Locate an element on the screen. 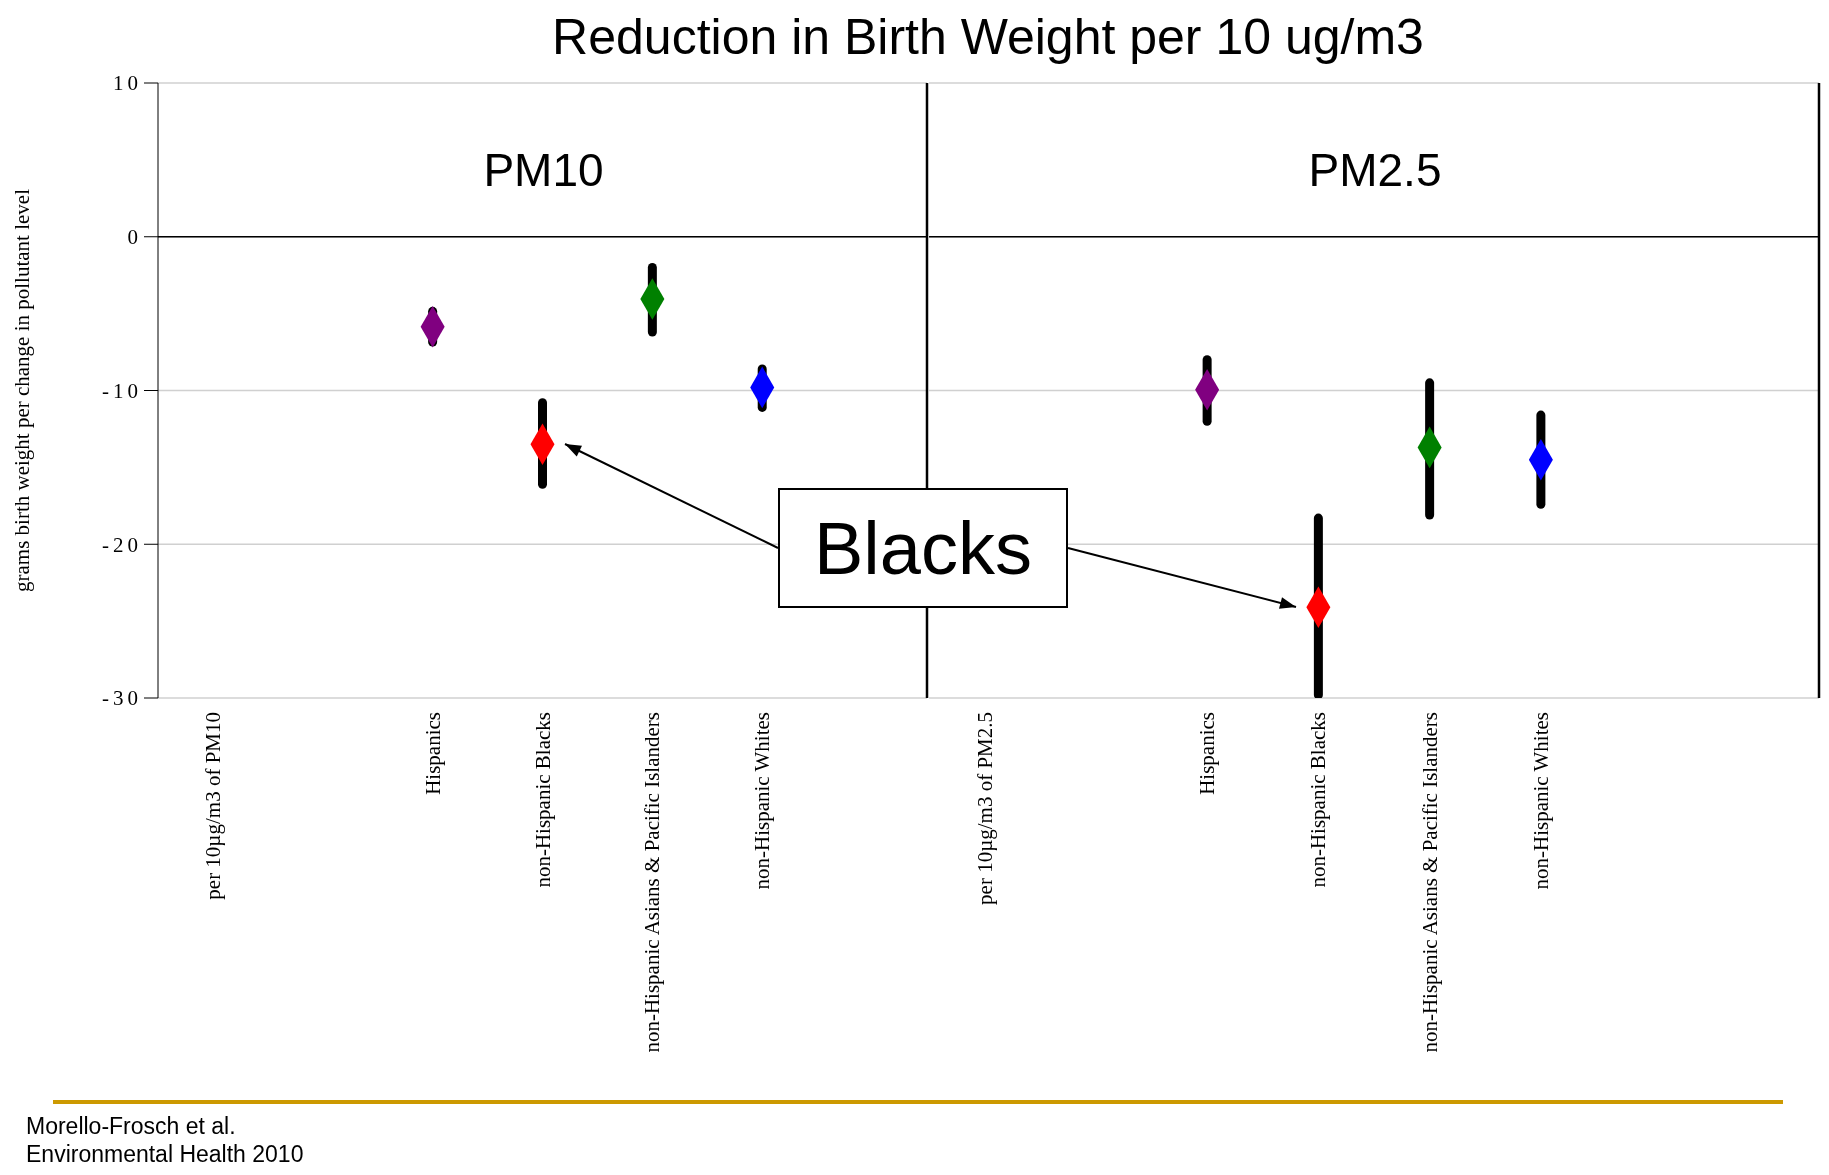 This screenshot has height=1175, width=1829. y-tick-label: 10 is located at coordinates (127, 83).